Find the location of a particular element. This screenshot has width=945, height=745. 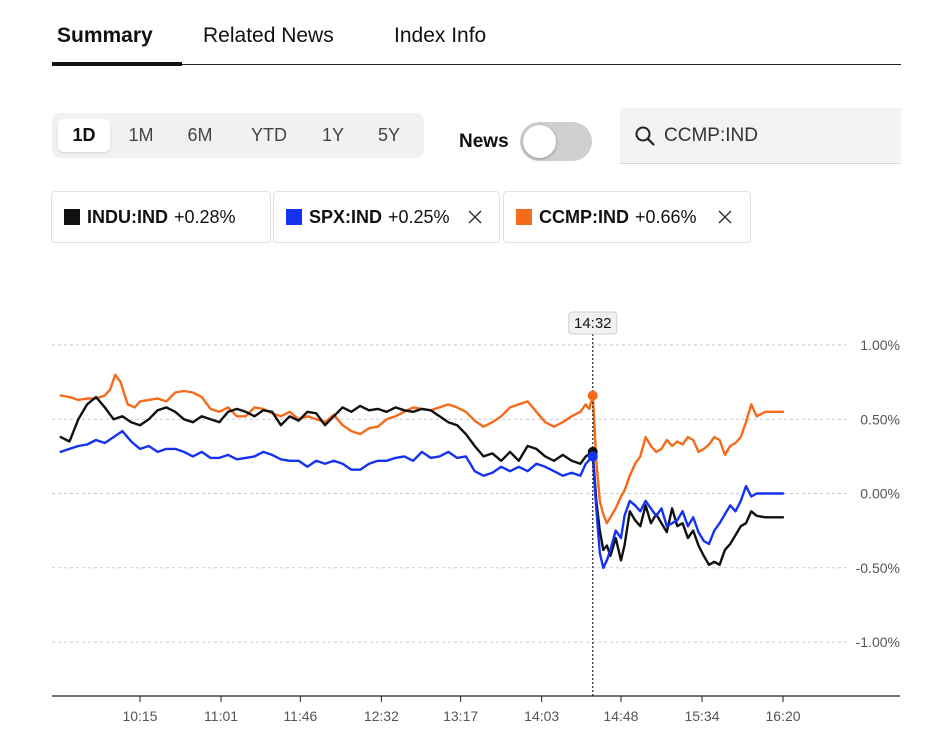

legend-chip-spx: SPX:IND +0.25% is located at coordinates (386, 217).